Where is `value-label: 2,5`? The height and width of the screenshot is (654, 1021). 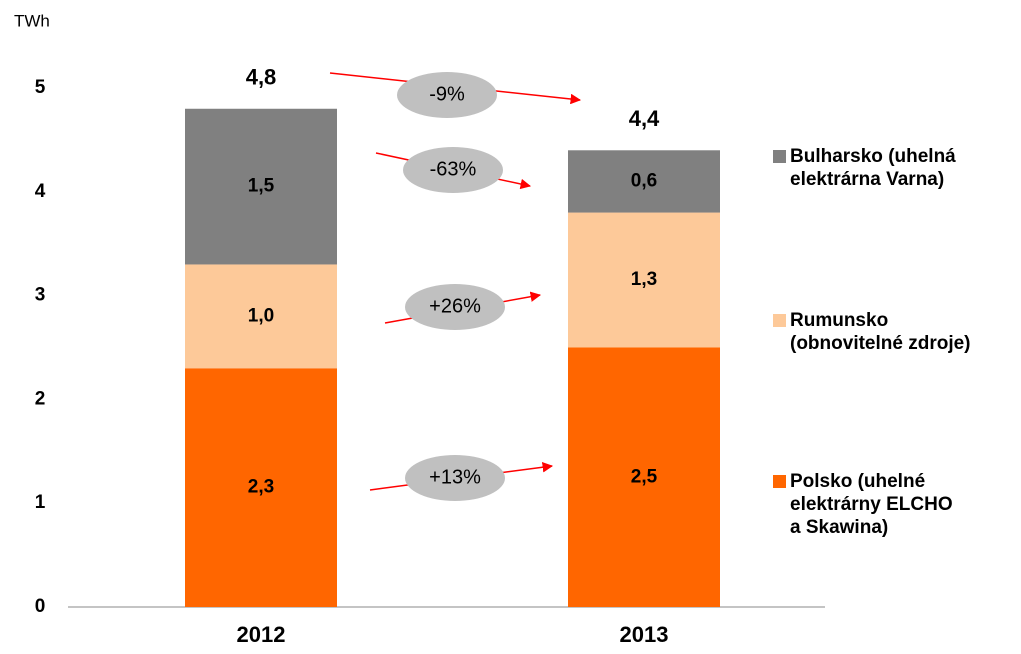 value-label: 2,5 is located at coordinates (644, 476).